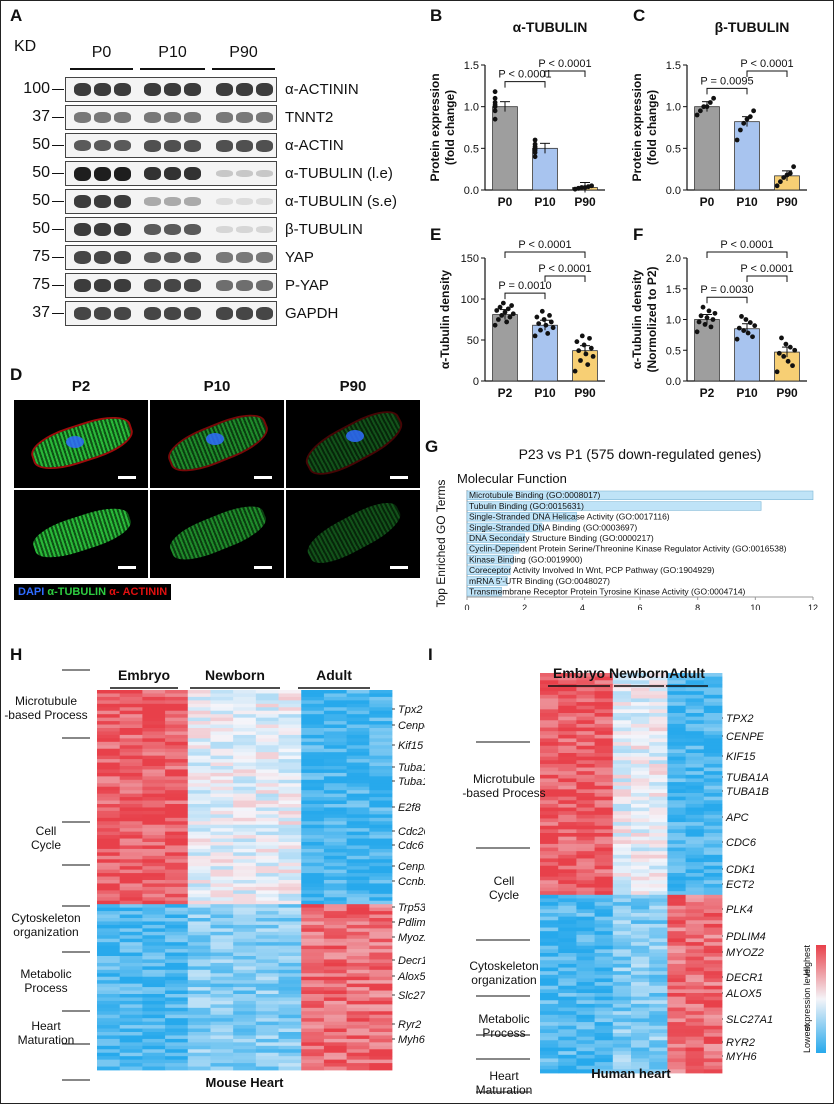 The height and width of the screenshot is (1106, 836). I want to click on mw-tick, so click(58, 313).